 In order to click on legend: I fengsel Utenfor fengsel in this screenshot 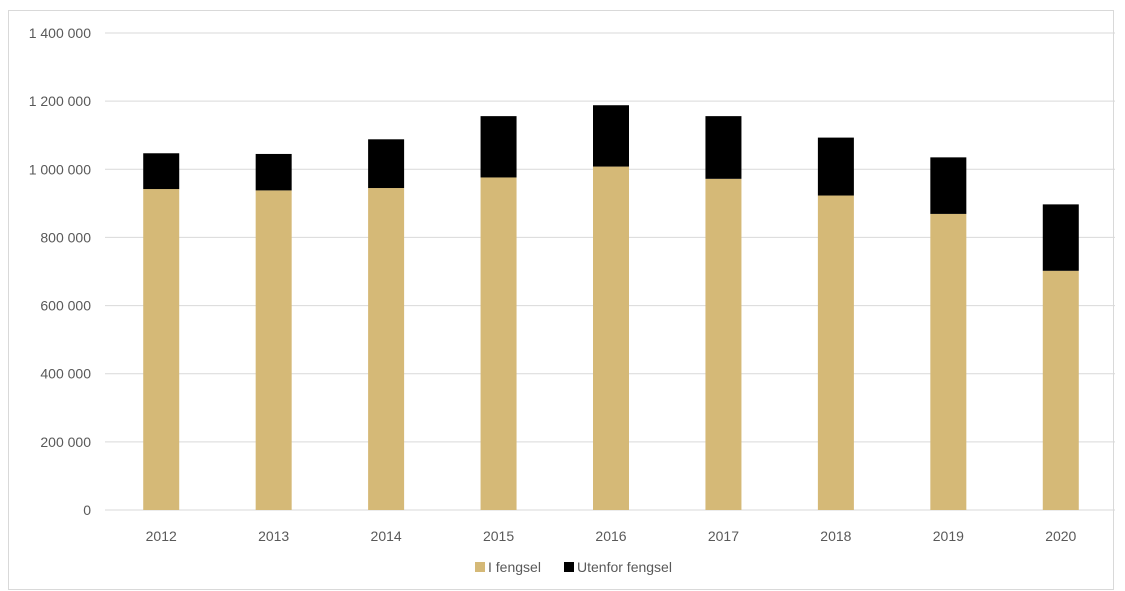, I will do `click(573, 567)`.